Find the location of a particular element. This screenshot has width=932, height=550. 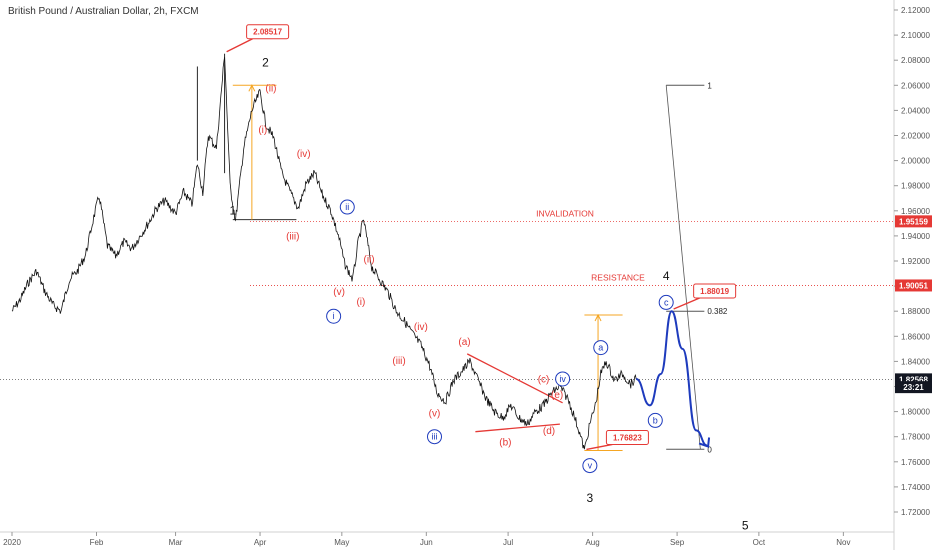

wave-label-red: (b) is located at coordinates (505, 442).